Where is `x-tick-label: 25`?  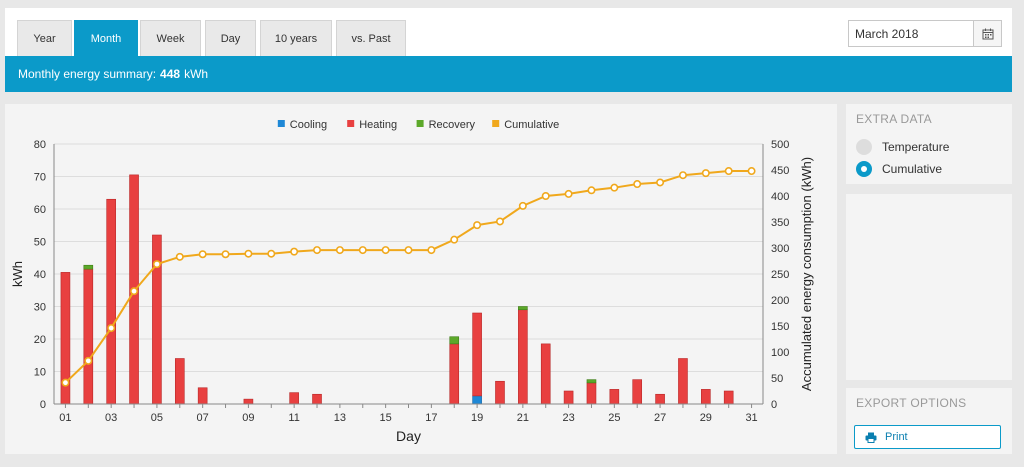
x-tick-label: 25 is located at coordinates (614, 418).